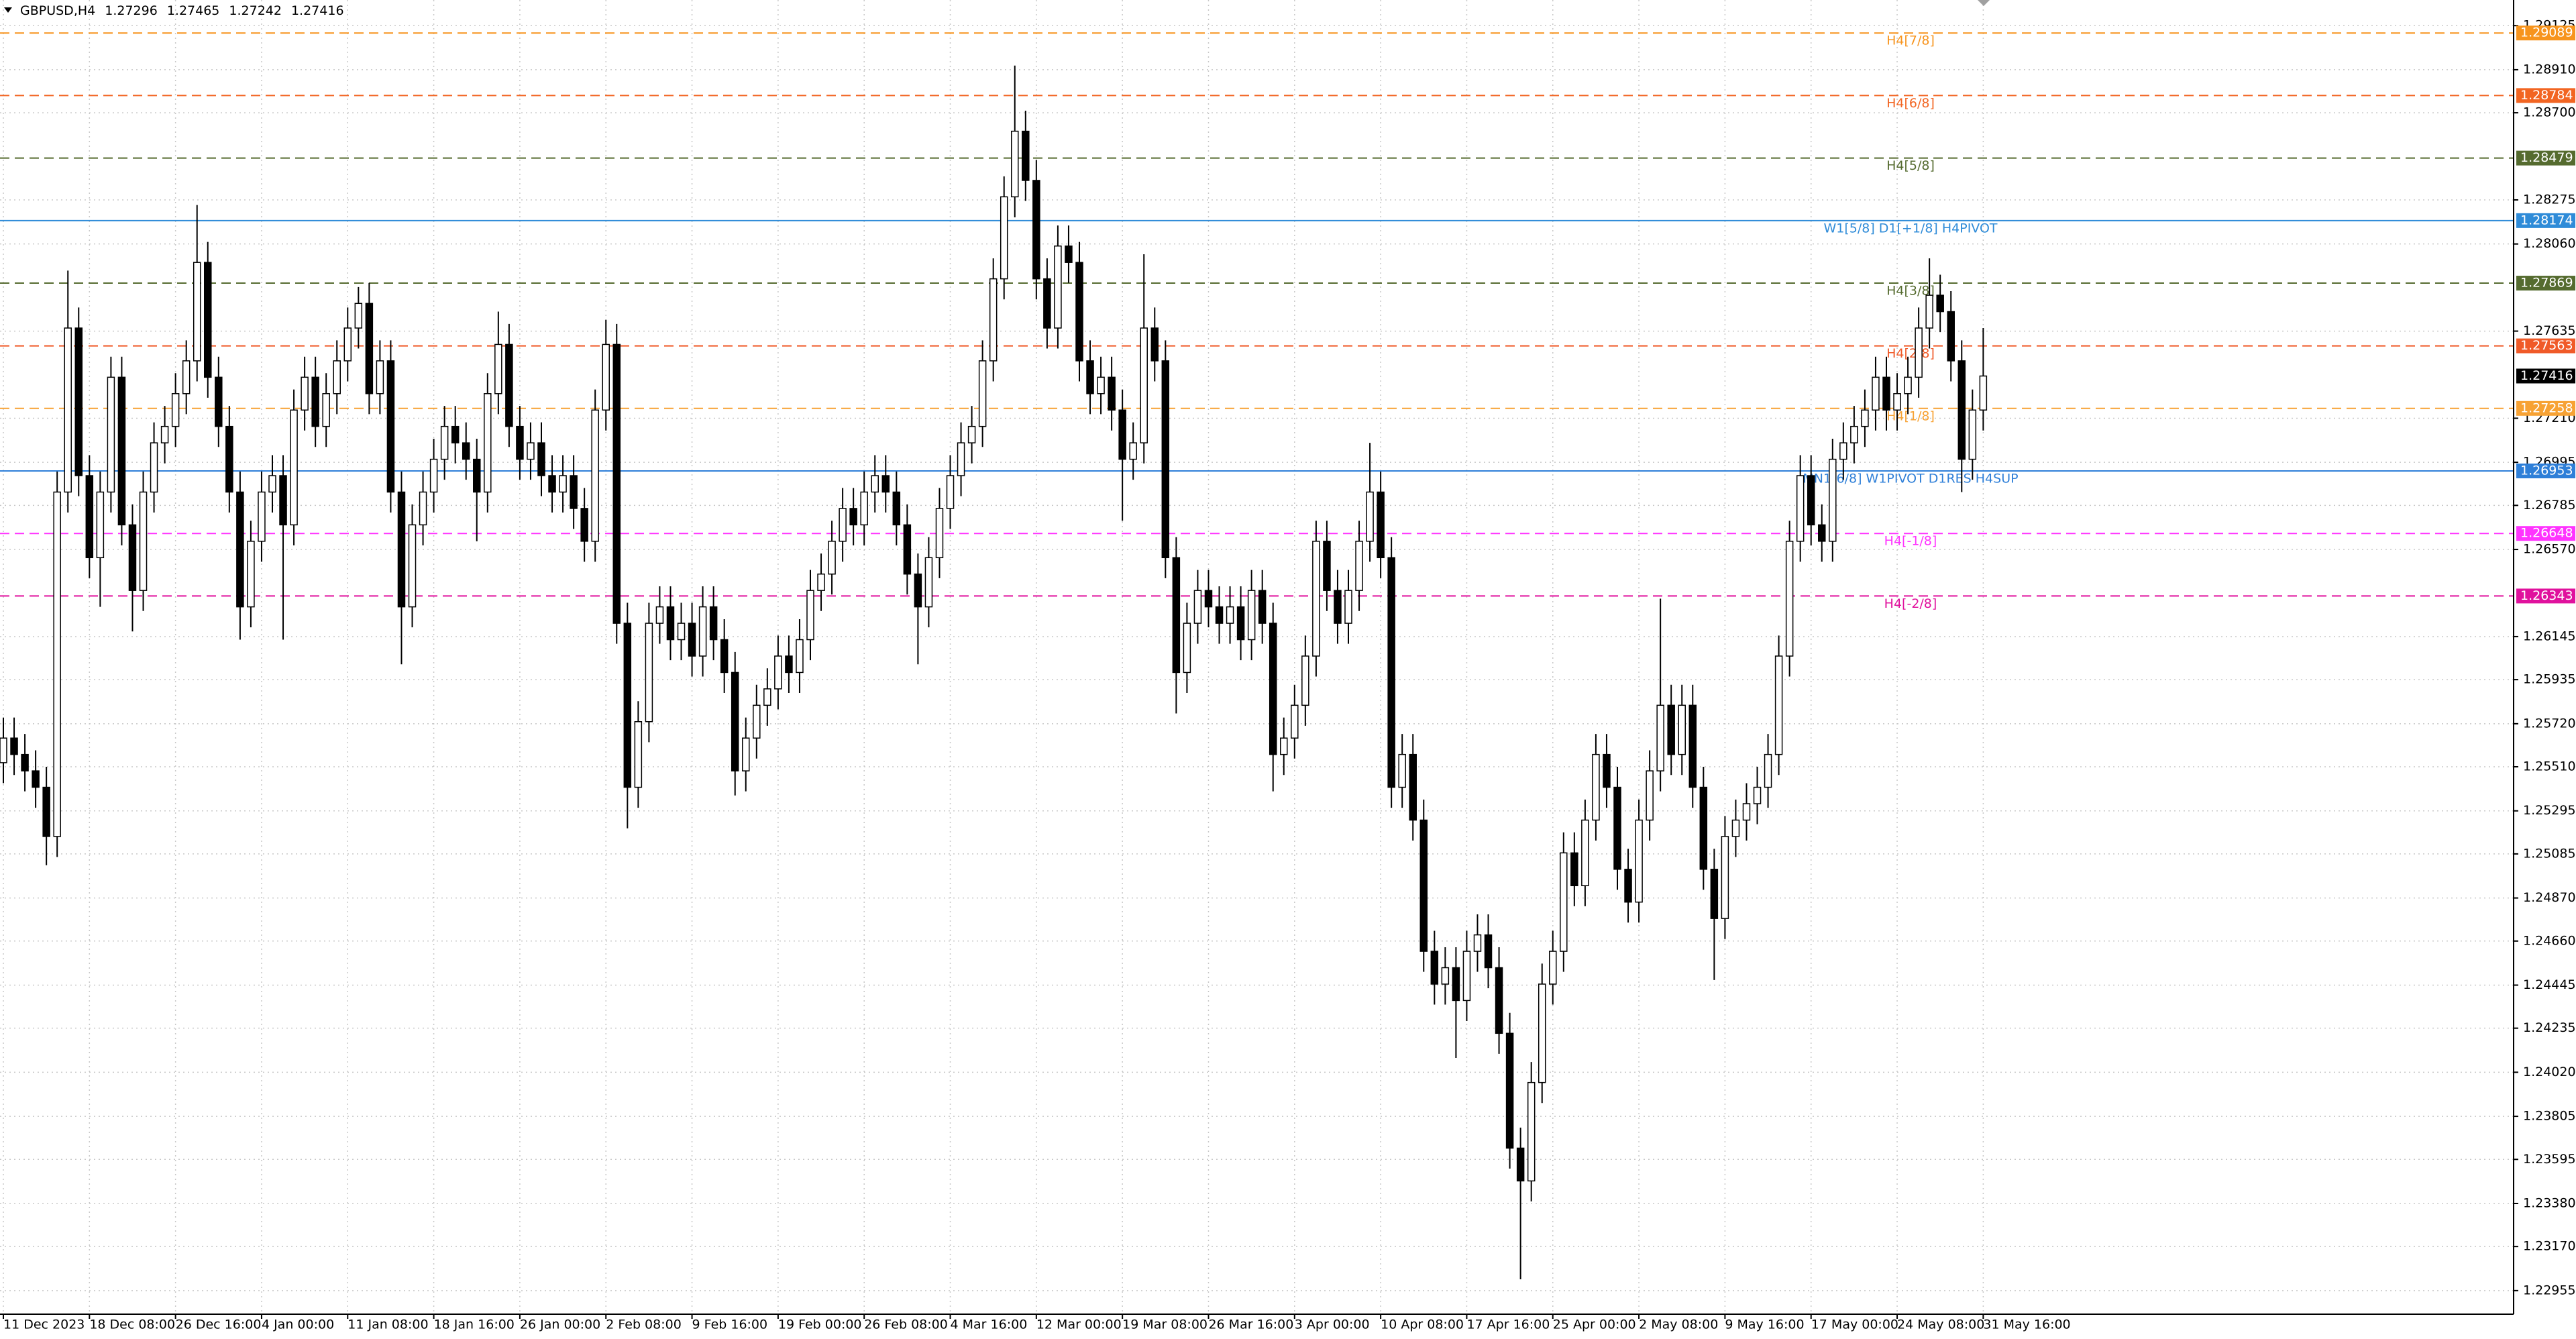  I want to click on chart-header: GBPUSD,H4 1.27296 1.27465 1.27242 1.27416, so click(182, 10).